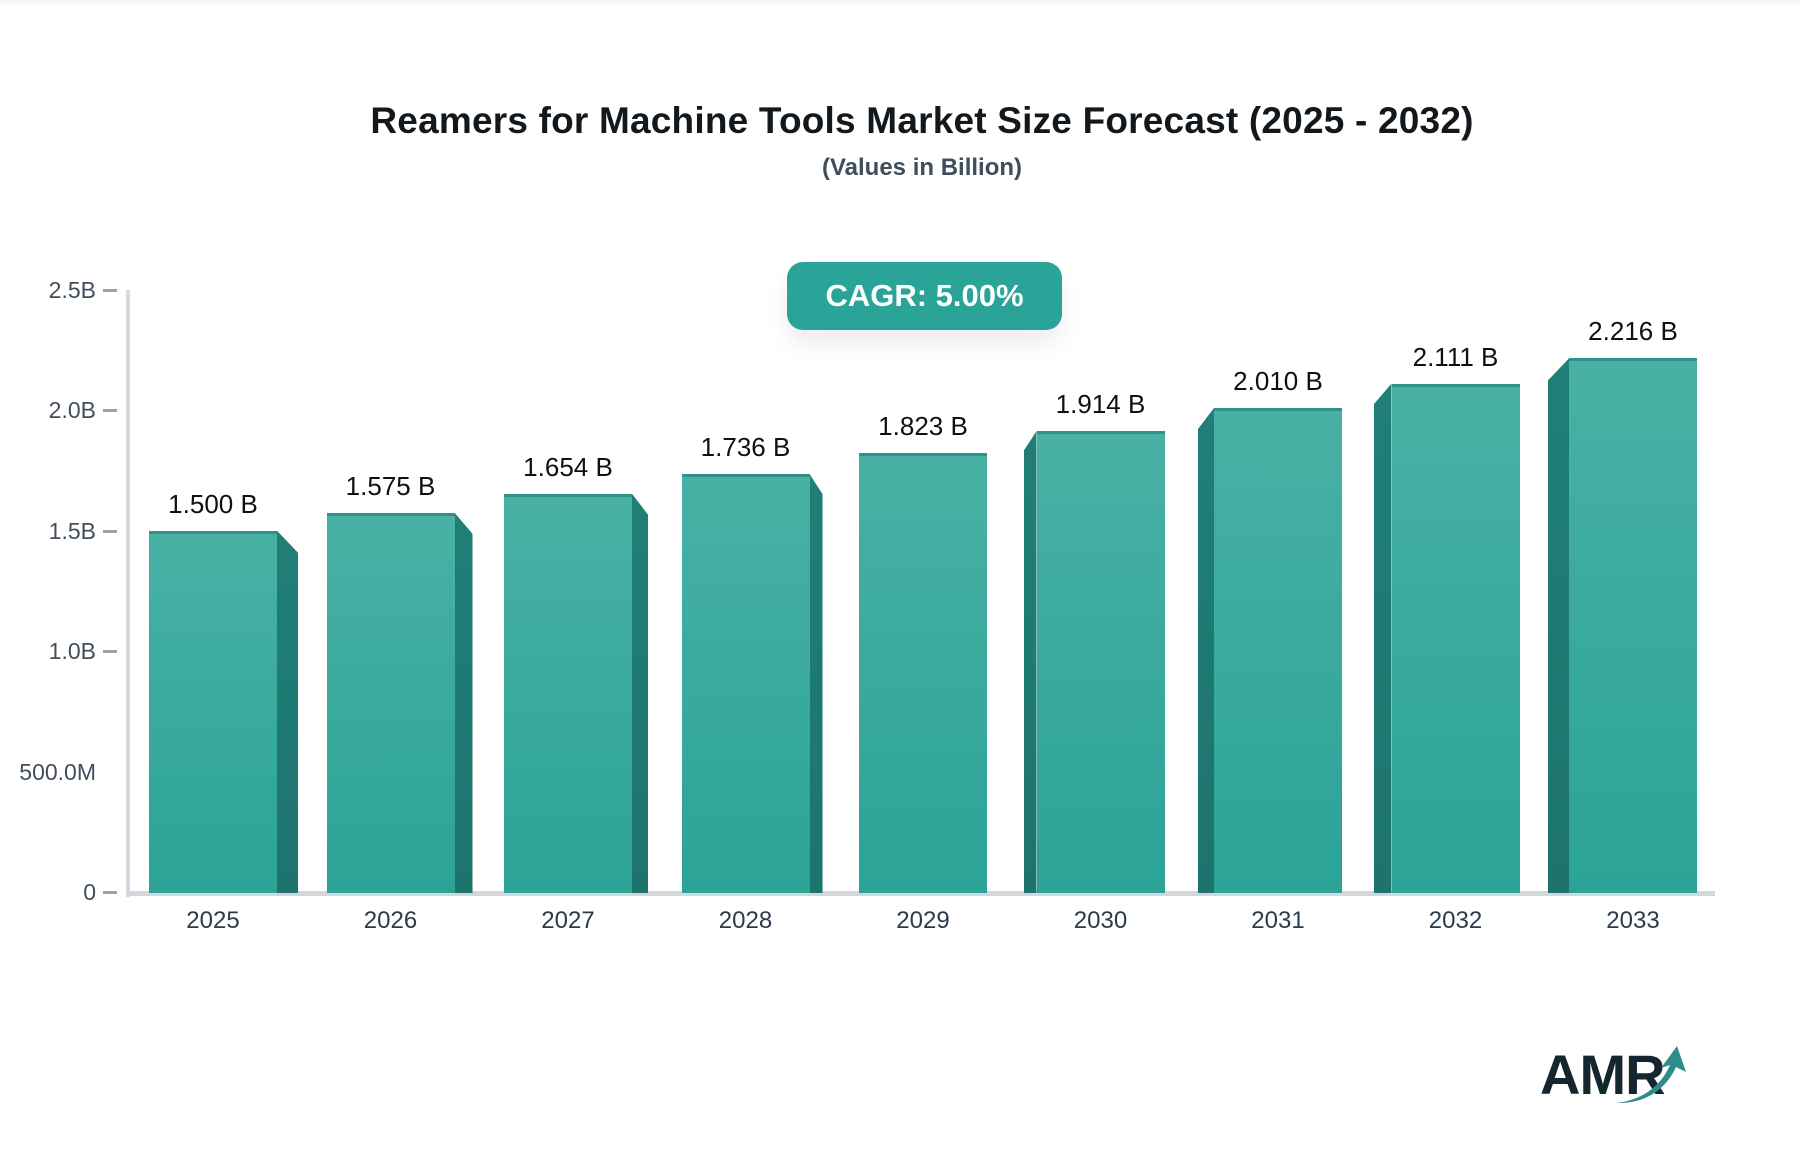 This screenshot has width=1800, height=1156. I want to click on bar-2027, so click(568, 693).